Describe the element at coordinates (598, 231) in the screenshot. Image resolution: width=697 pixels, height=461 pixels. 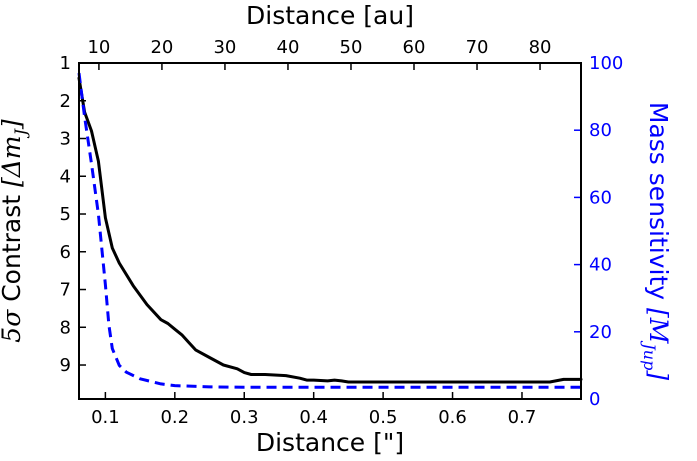
I see `y-right-axis: 0 20 40 60 80 100` at that location.